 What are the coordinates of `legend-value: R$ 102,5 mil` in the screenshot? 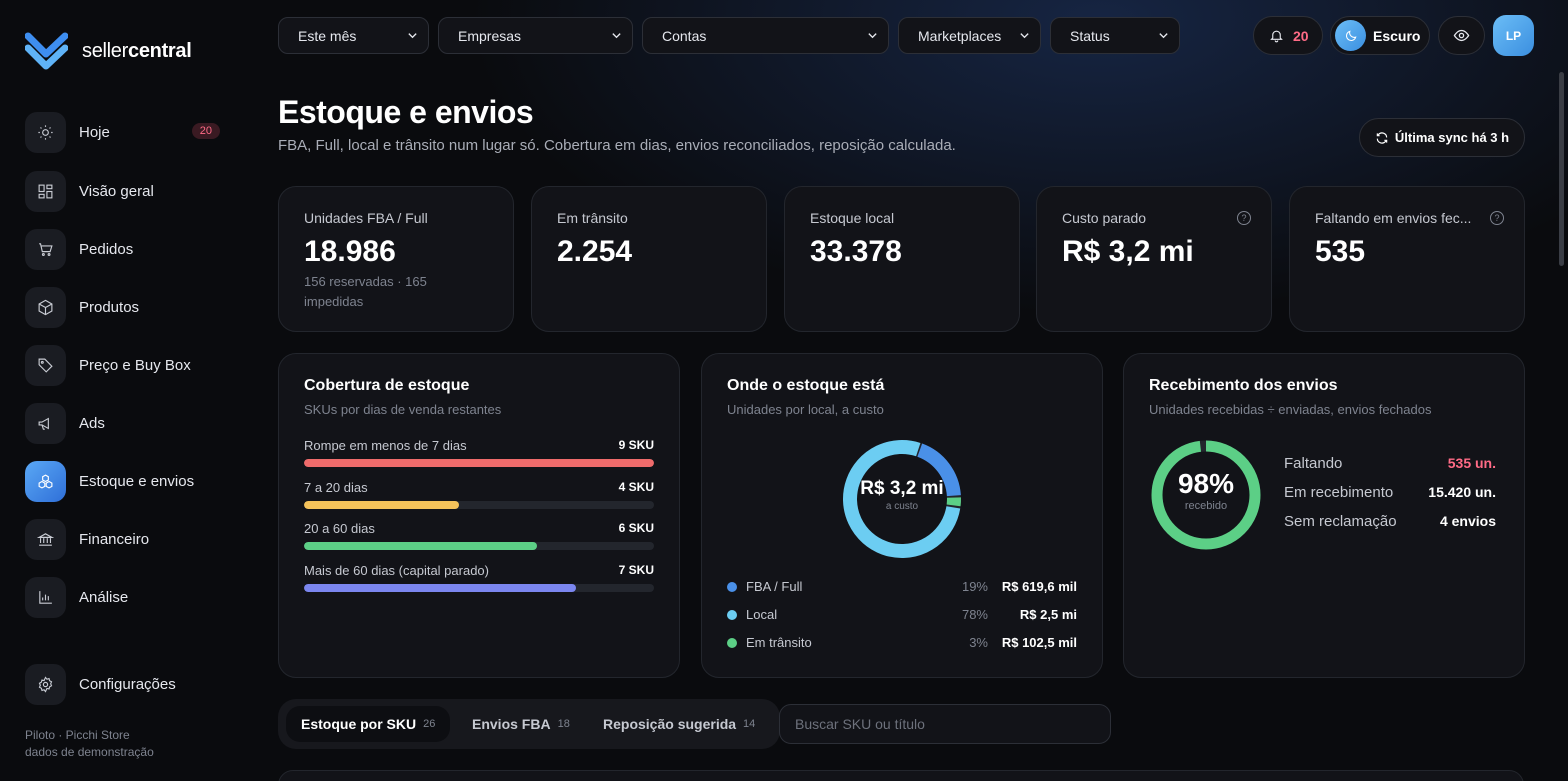 It's located at (1039, 642).